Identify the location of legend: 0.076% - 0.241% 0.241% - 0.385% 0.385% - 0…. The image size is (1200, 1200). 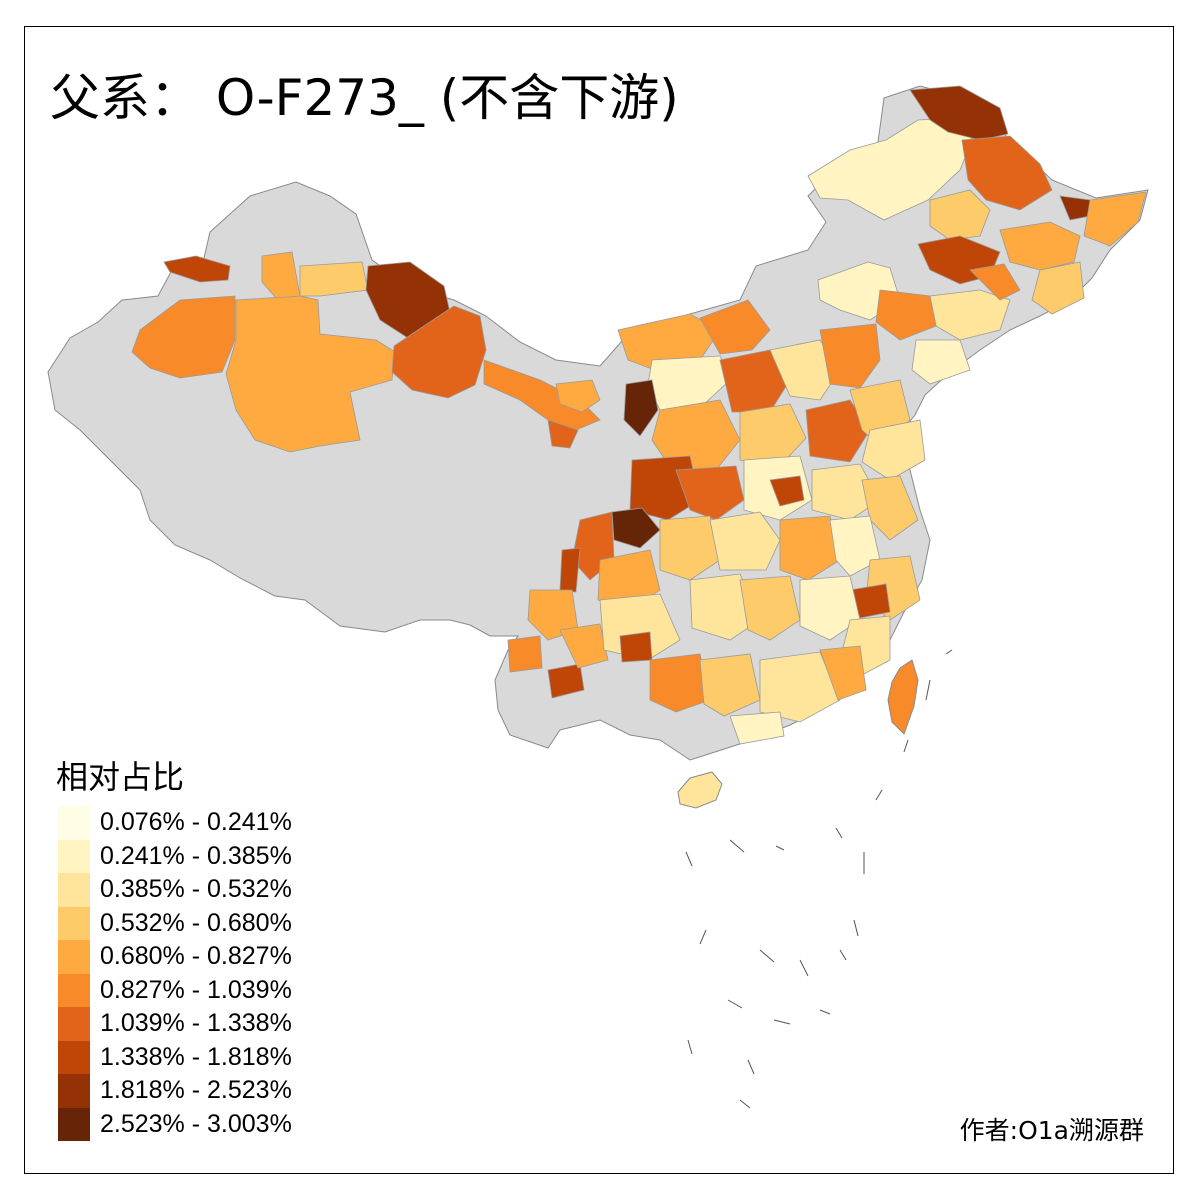
(175, 973).